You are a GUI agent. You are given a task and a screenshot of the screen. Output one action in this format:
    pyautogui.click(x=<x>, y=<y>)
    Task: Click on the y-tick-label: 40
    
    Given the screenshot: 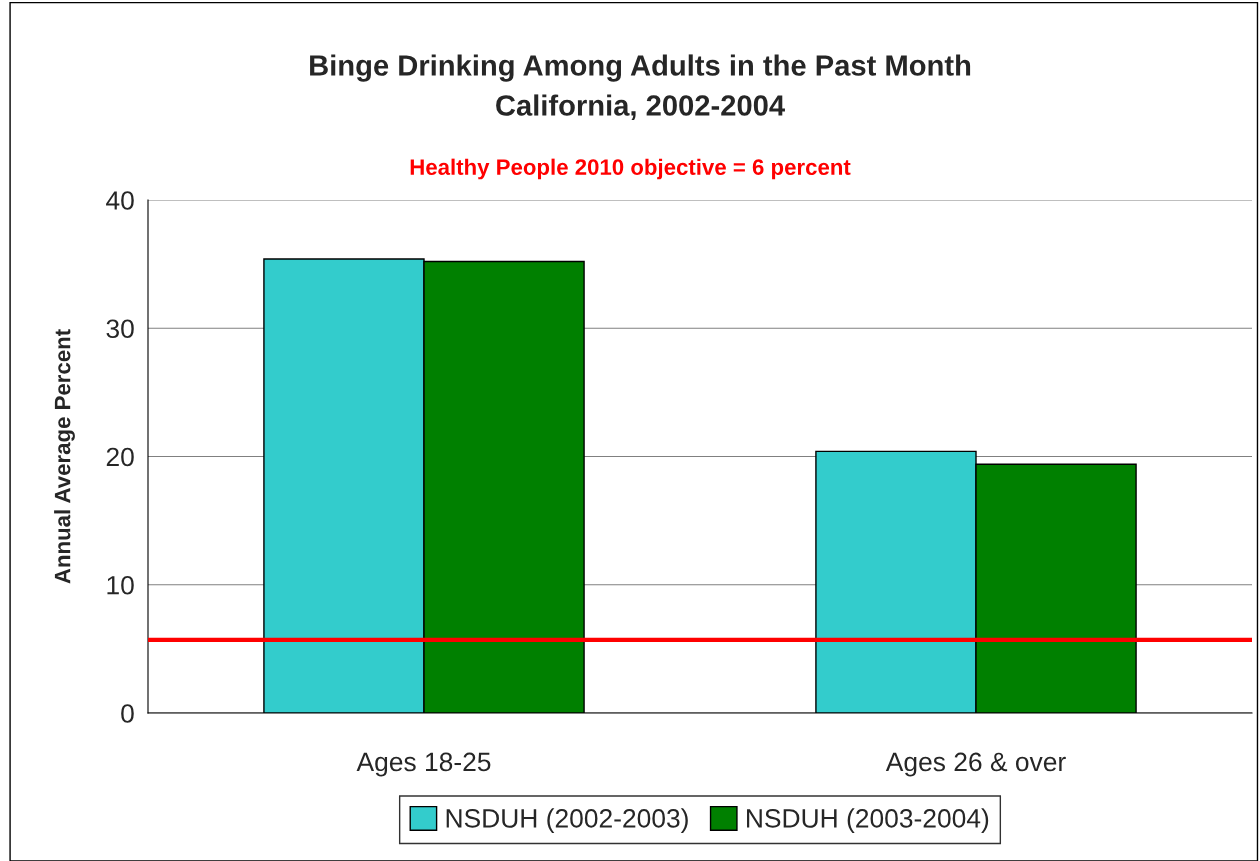 What is the action you would take?
    pyautogui.click(x=120, y=200)
    